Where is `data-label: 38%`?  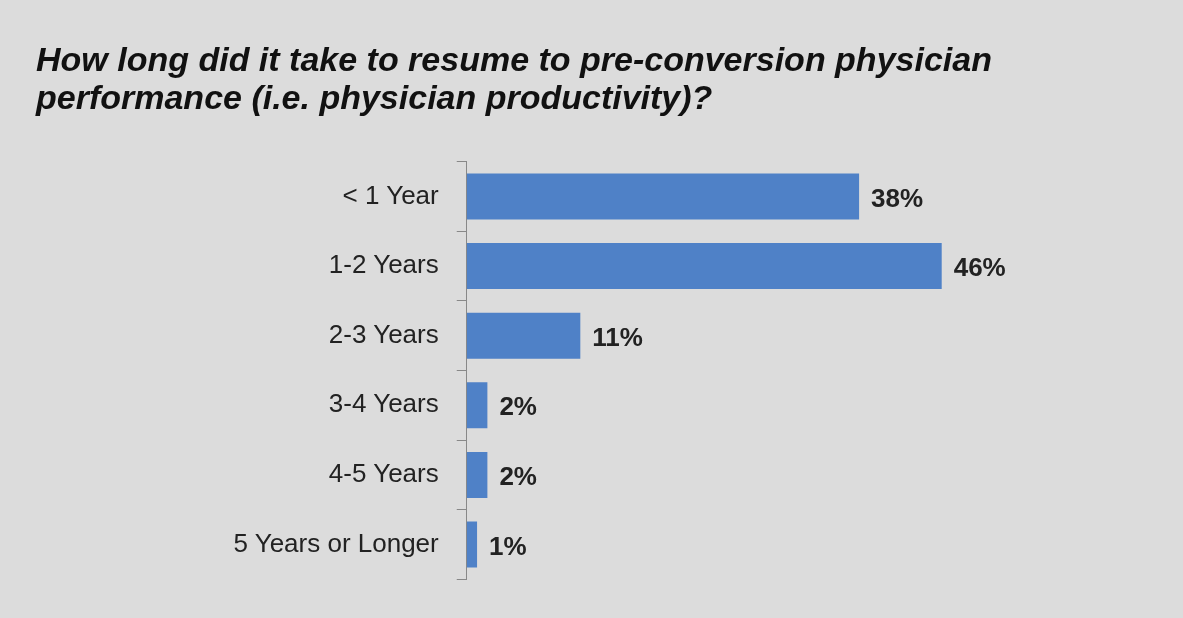 data-label: 38% is located at coordinates (897, 197).